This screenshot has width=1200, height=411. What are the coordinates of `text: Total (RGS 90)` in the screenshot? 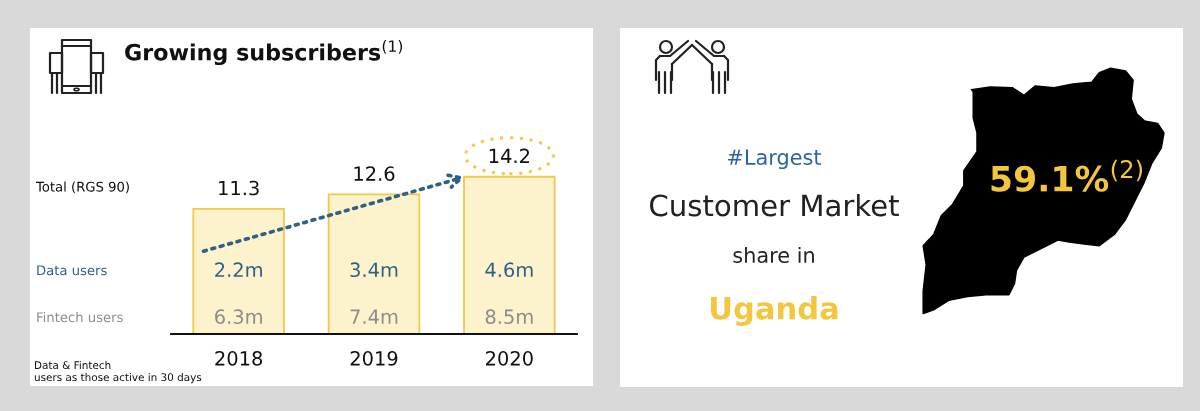 It's located at (82, 187).